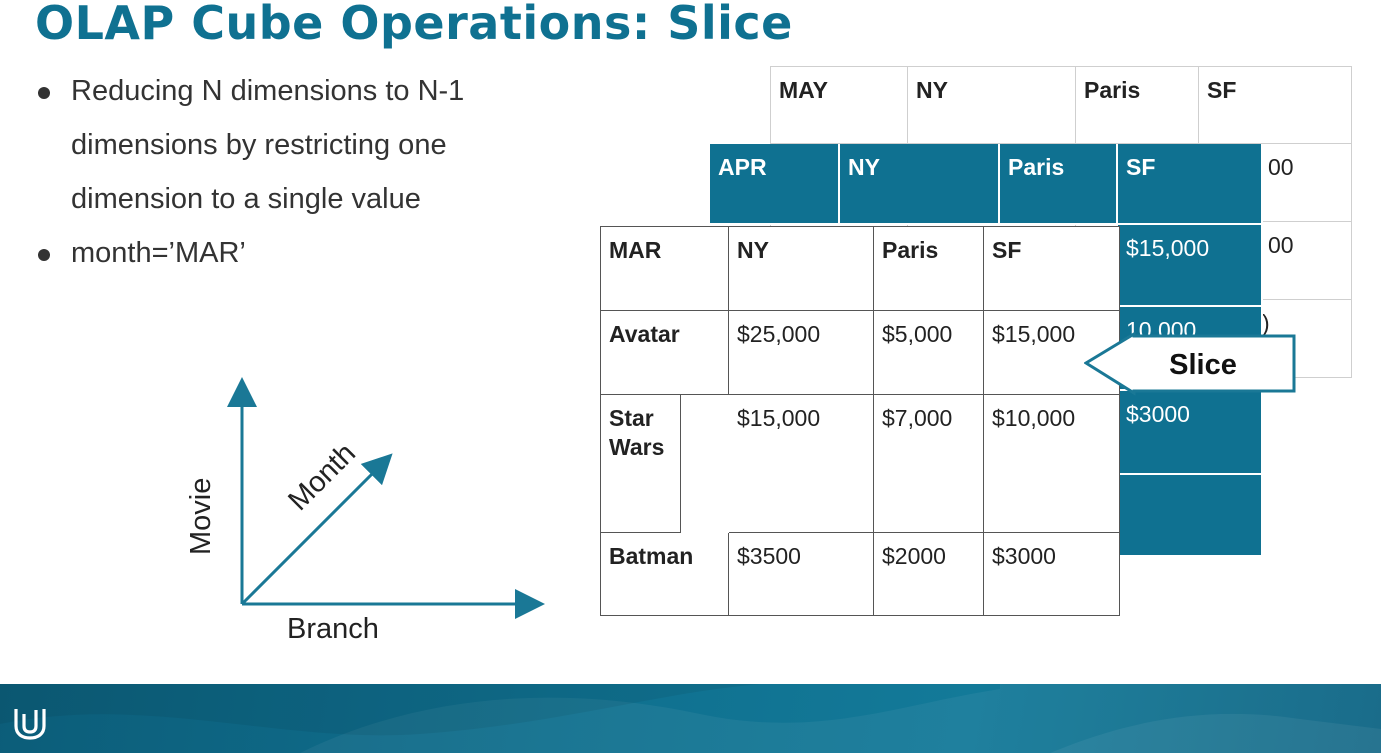 This screenshot has width=1381, height=753. I want to click on apr-header-cell: APR, so click(775, 184).